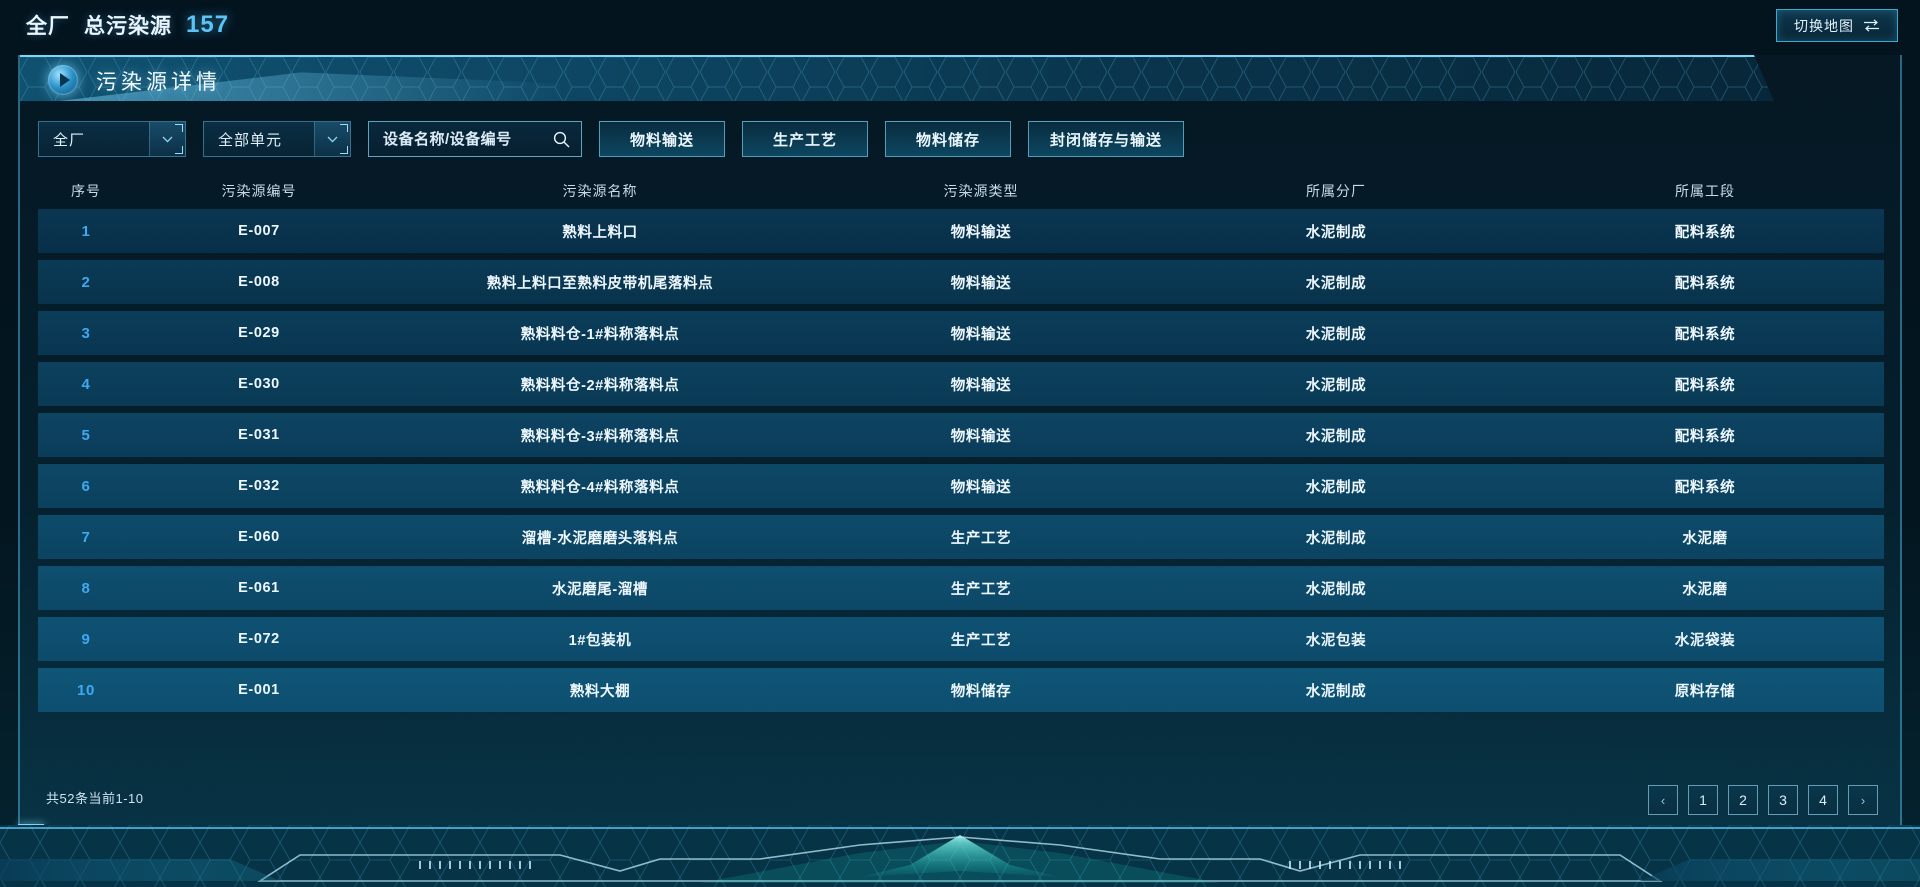 Image resolution: width=1920 pixels, height=887 pixels. Describe the element at coordinates (662, 139) in the screenshot. I see `category-button-material-transport: 物料输送` at that location.